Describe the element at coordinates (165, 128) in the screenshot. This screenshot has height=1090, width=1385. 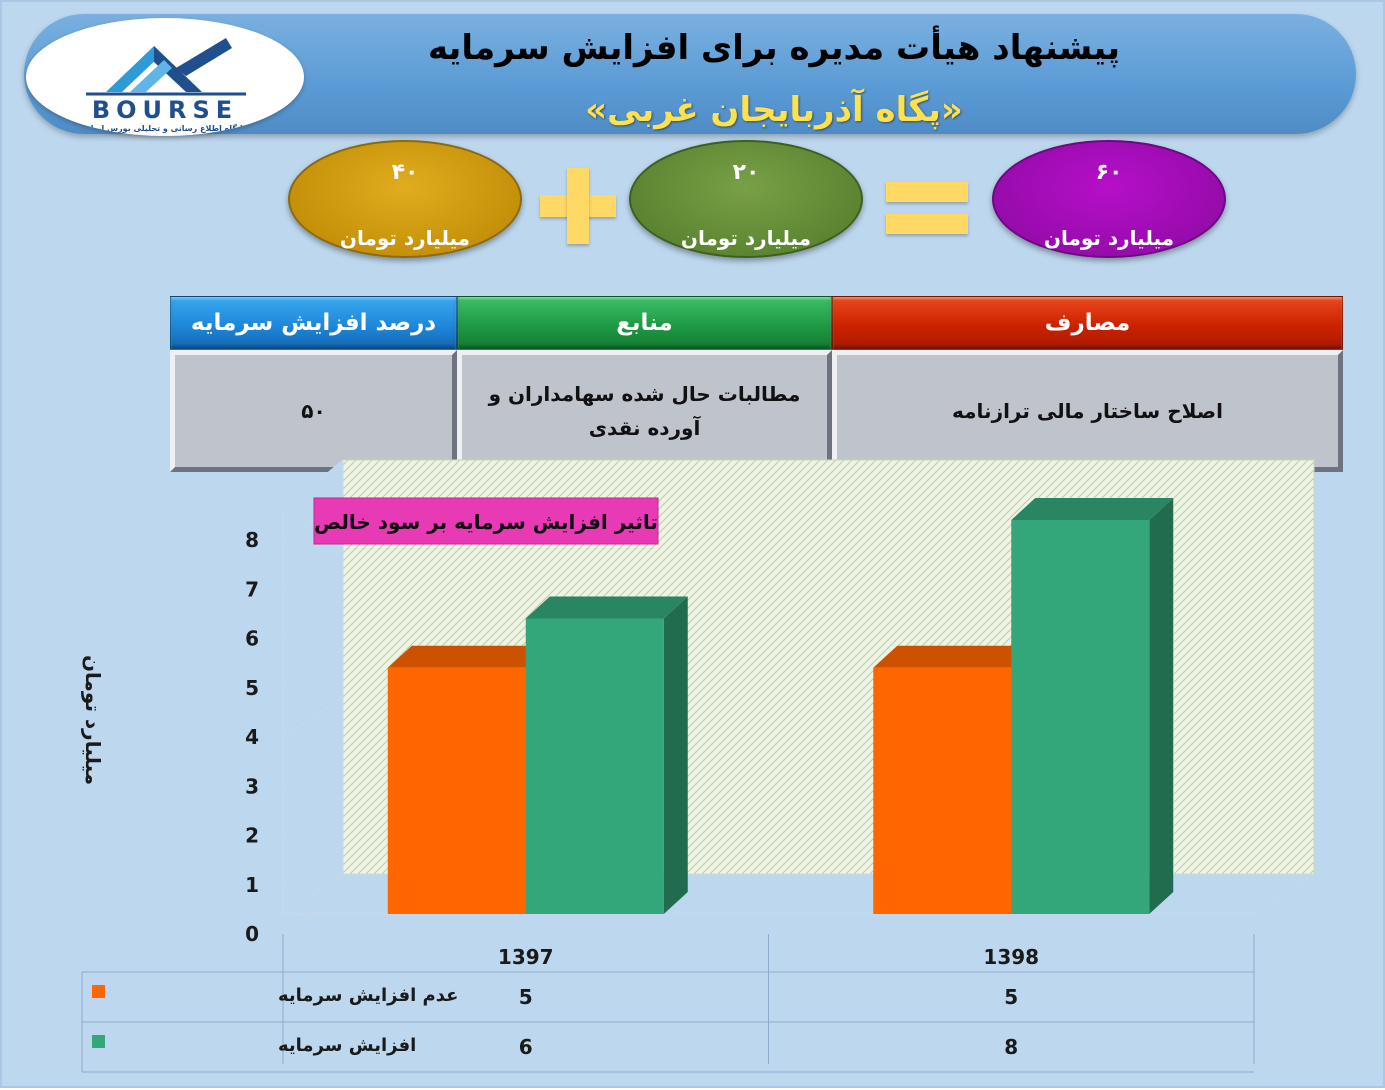
I see `logo-tagline: پایگاه اطلاع رسانی و تحلیلی بورس ایران` at that location.